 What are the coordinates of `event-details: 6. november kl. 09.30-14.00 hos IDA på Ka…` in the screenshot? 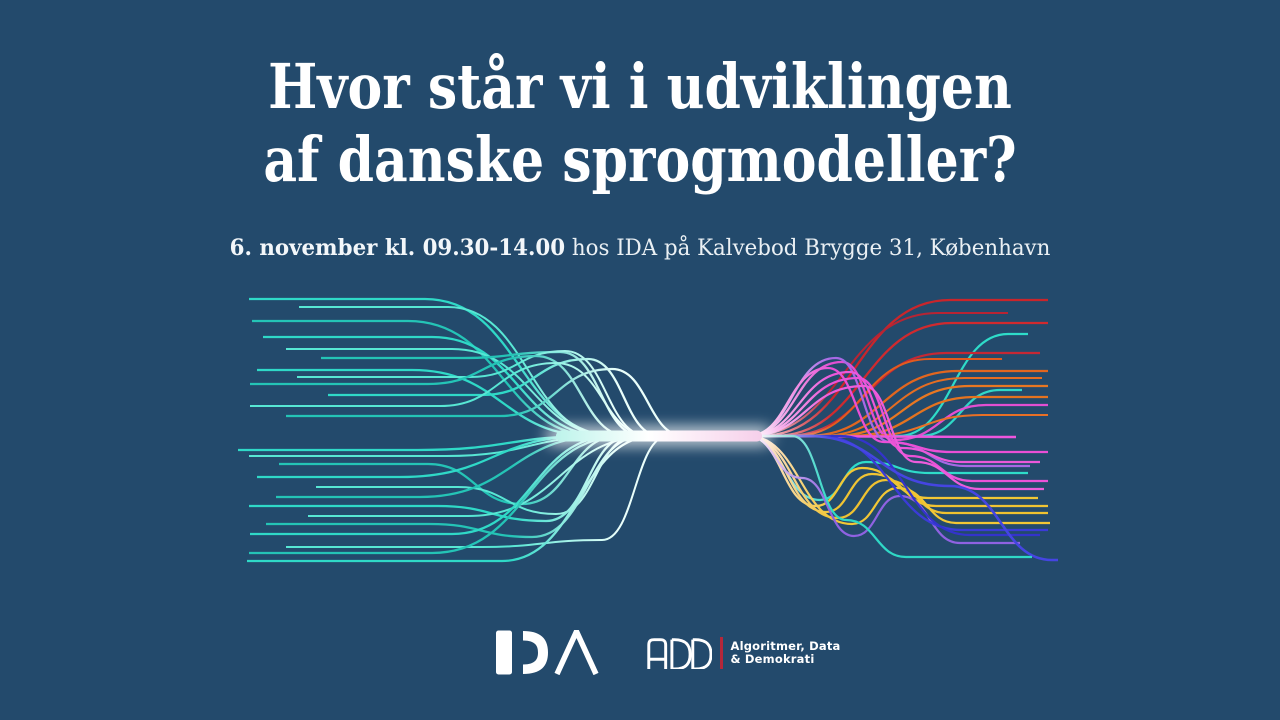 It's located at (640, 248).